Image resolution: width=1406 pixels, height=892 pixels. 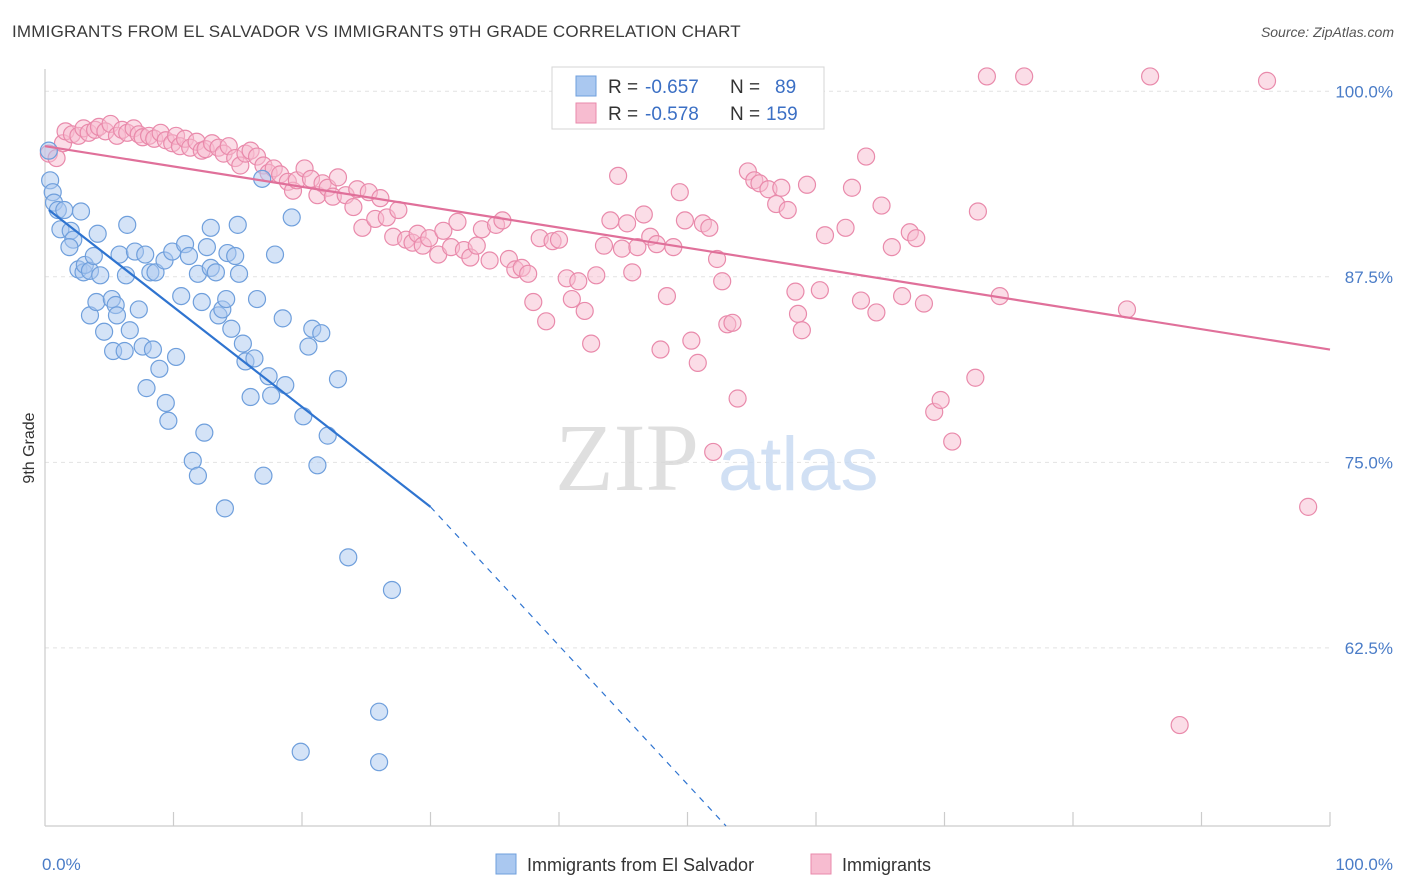 I want to click on legend-n-value-2: 159, so click(x=782, y=114).